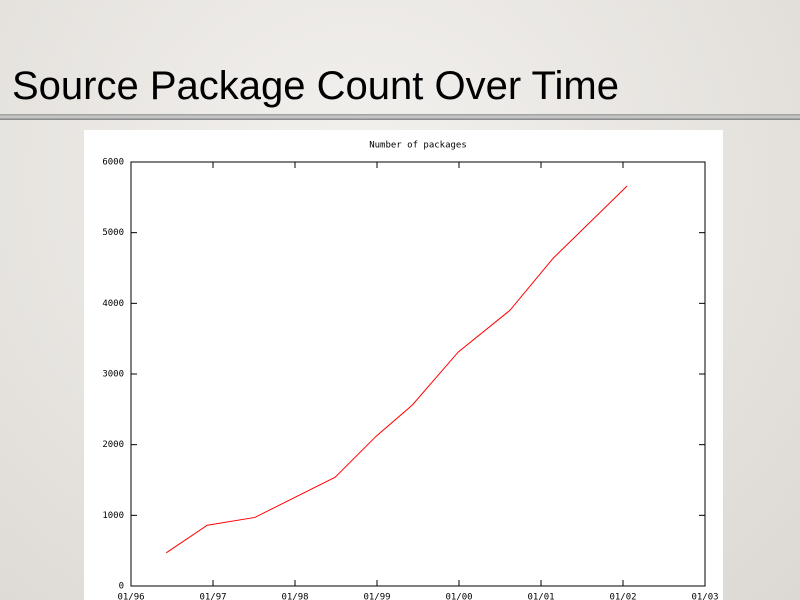 The height and width of the screenshot is (600, 800). What do you see at coordinates (294, 596) in the screenshot?
I see `x-tick-label: 01/98` at bounding box center [294, 596].